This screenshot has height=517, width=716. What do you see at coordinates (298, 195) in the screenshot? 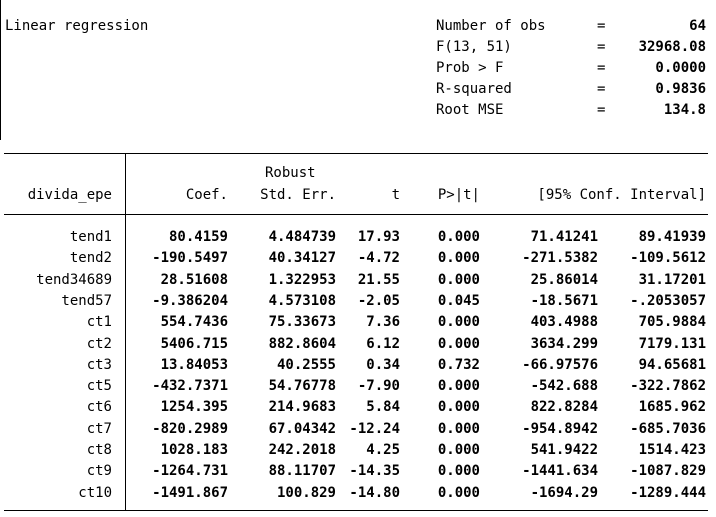
I see `stderr-header: Std. Err.` at bounding box center [298, 195].